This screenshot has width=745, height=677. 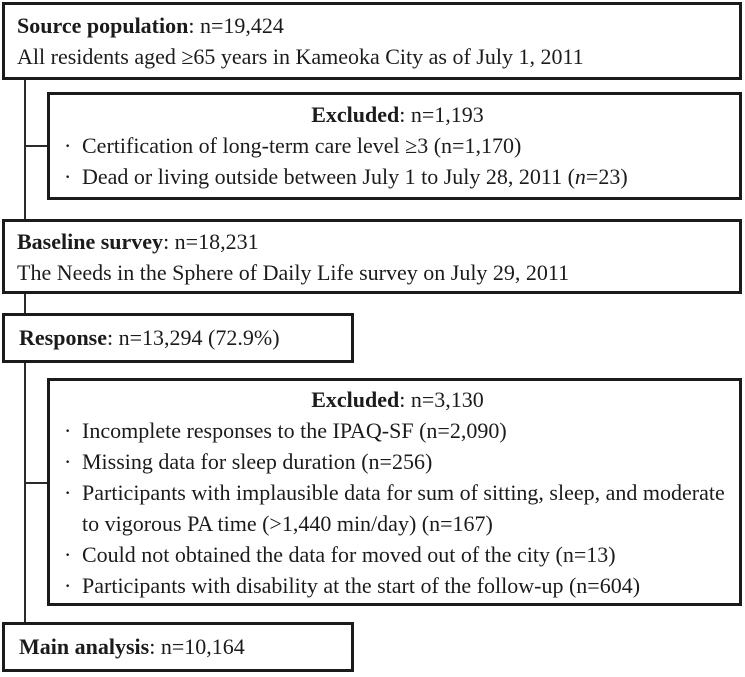 What do you see at coordinates (441, 399) in the screenshot?
I see `box-count: : n=3,130` at bounding box center [441, 399].